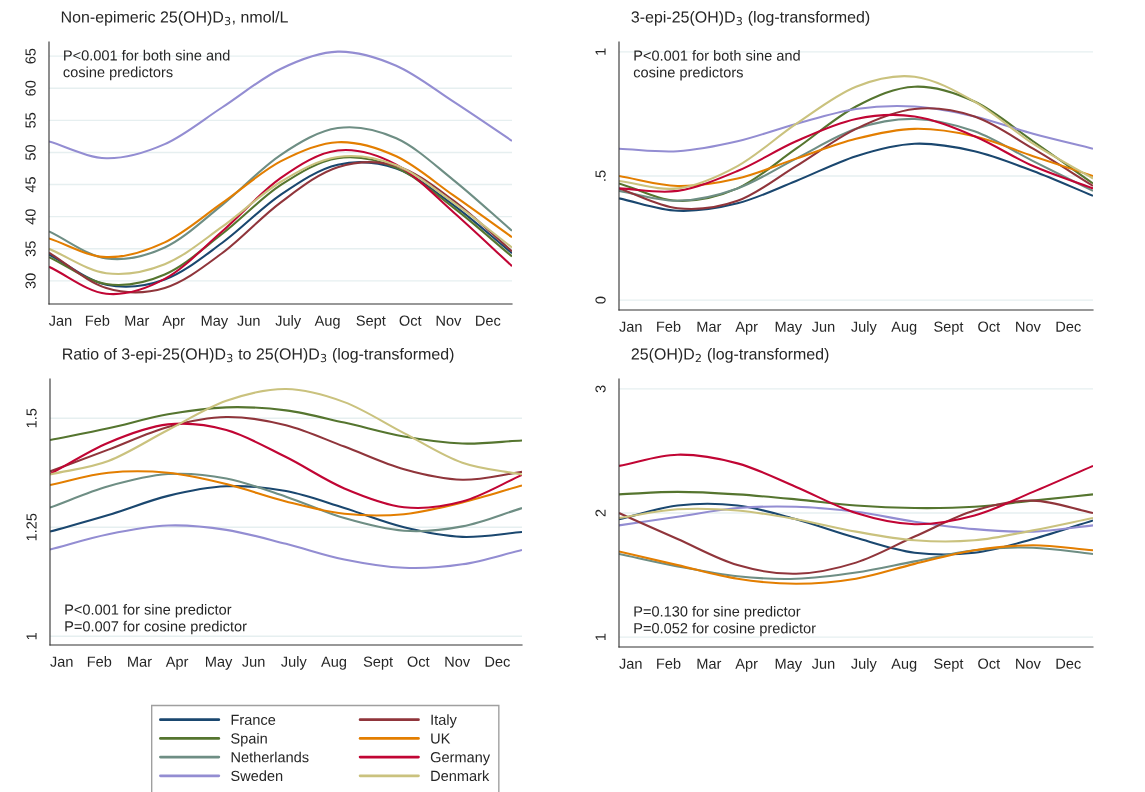  I want to click on annotation: P=0.130 for sine predictor P=0.052 for cosine predictor, so click(725, 621).